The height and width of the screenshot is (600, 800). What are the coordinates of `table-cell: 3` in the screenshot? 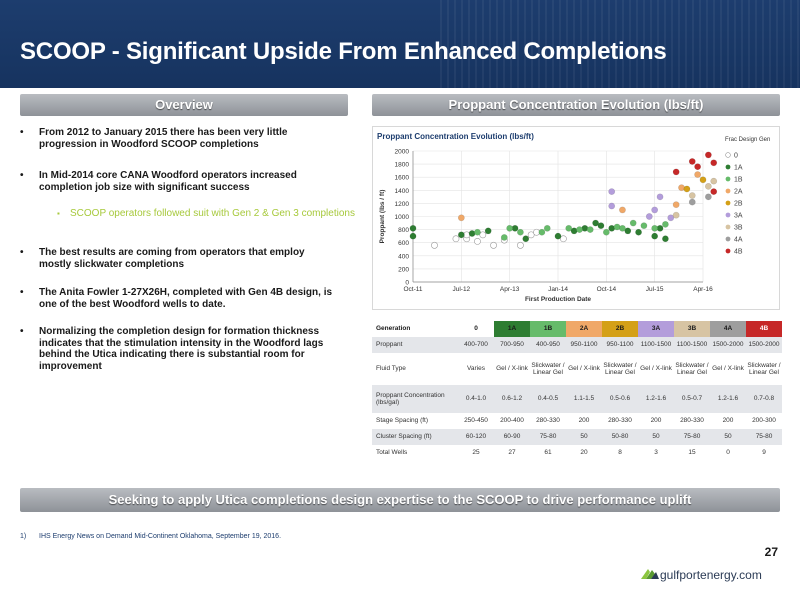 It's located at (656, 453).